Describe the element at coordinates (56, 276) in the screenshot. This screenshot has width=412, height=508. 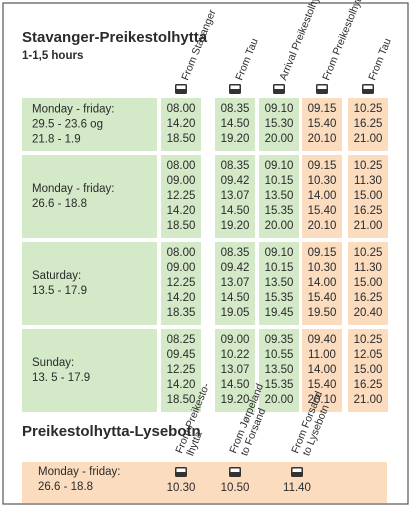
I see `block-label: Saturday:` at that location.